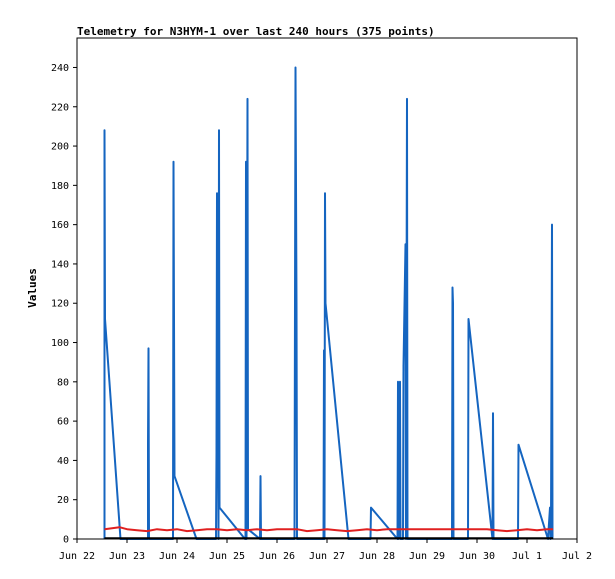 Image resolution: width=615 pixels, height=579 pixels. Describe the element at coordinates (127, 556) in the screenshot. I see `x-tick-label: Jun 23` at that location.